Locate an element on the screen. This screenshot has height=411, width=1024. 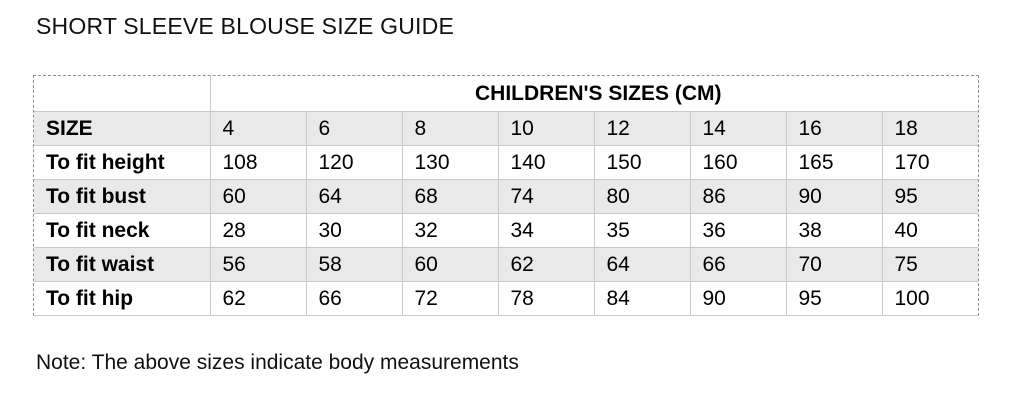
table-row: SIZE 4 6 8 10 12 14 16 18 is located at coordinates (506, 128).